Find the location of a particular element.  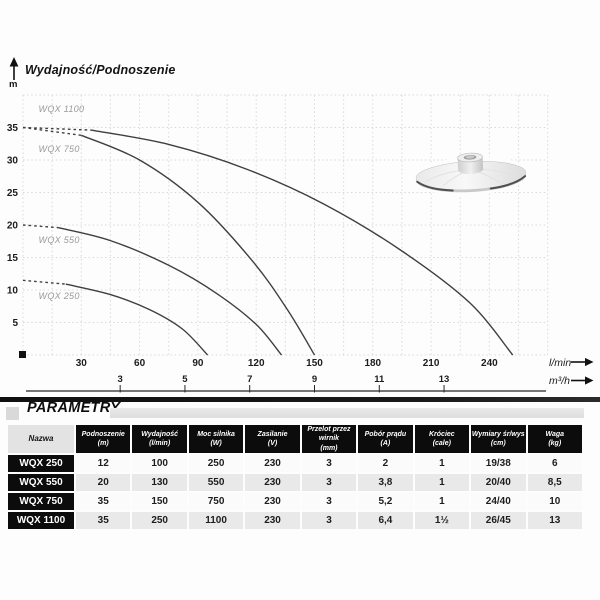

param-value: 24/40 is located at coordinates (498, 501).